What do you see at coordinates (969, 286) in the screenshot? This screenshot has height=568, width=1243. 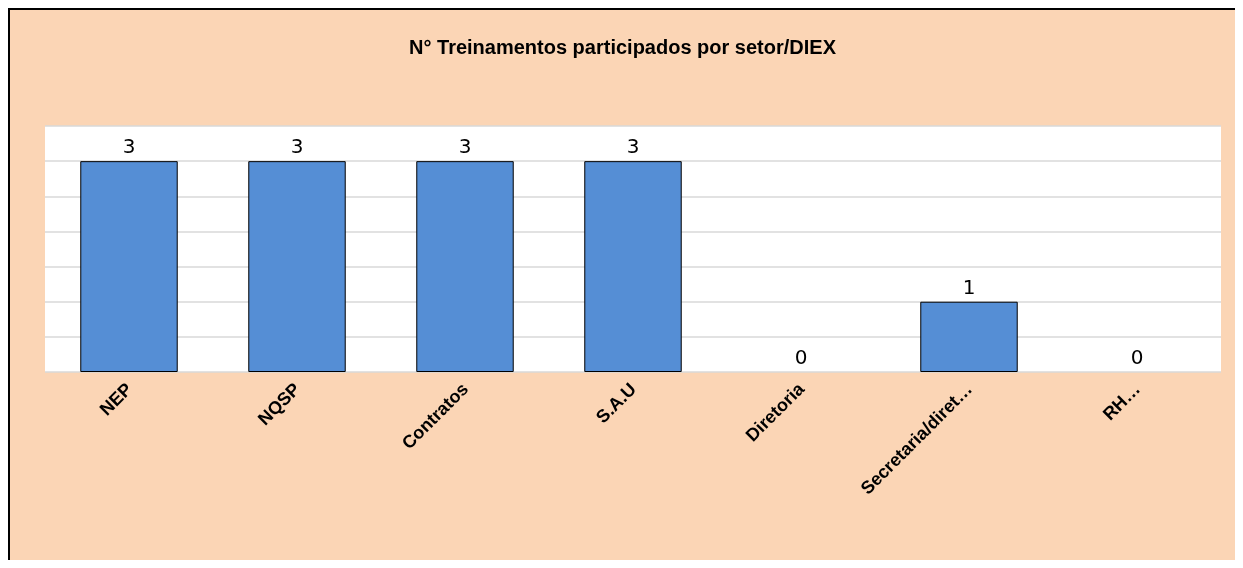 I see `data-label: 1` at bounding box center [969, 286].